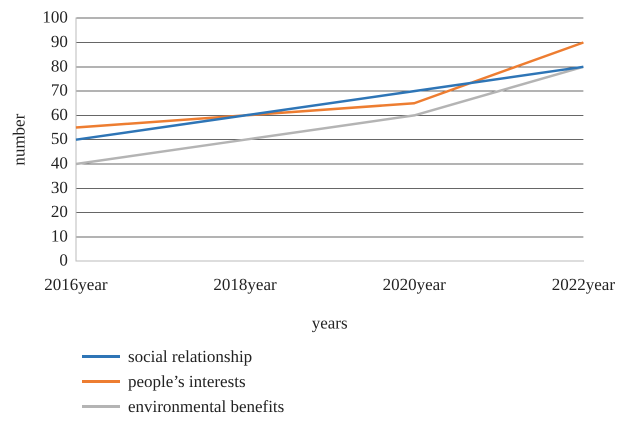  I want to click on y-tick-label: 80, so click(59, 66).